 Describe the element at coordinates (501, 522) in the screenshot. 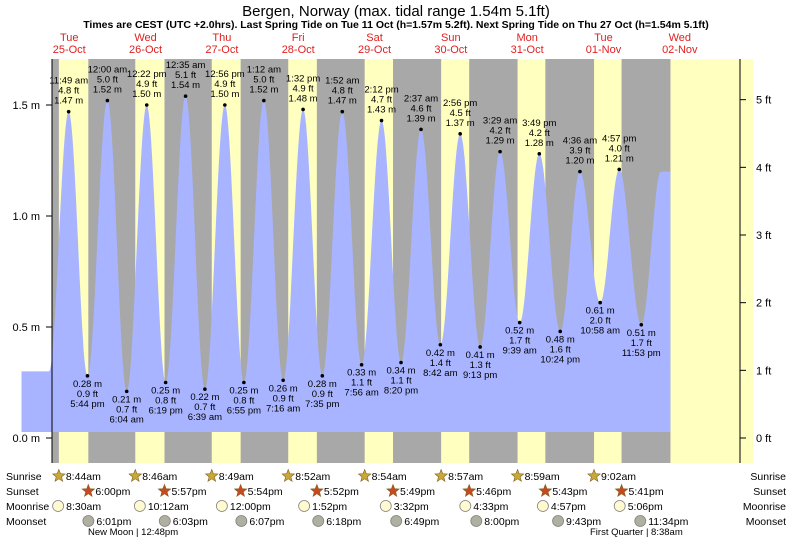

I see `sun-moon-time: 8:00pm` at that location.